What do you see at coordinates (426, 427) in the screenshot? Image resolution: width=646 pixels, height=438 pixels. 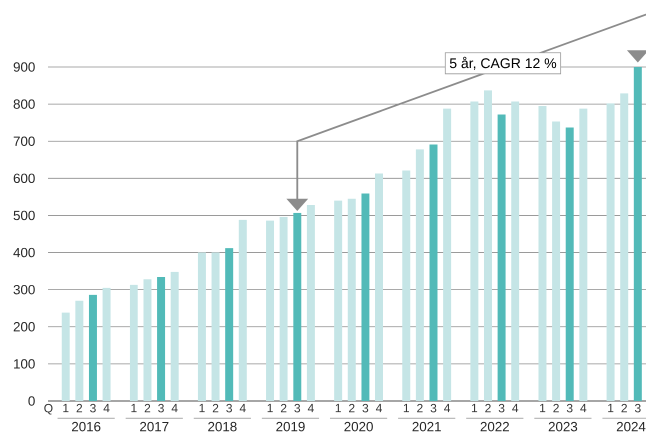 I see `text: 2021` at bounding box center [426, 427].